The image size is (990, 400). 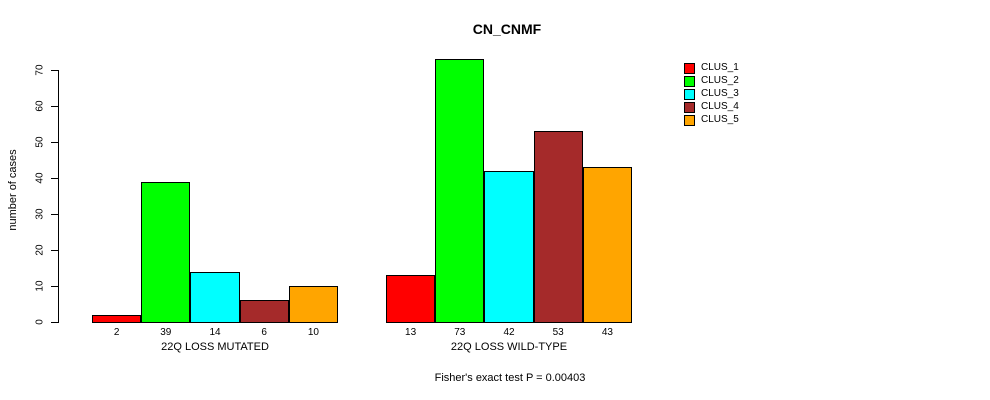 What do you see at coordinates (117, 318) in the screenshot?
I see `bar-clus_1-group1` at bounding box center [117, 318].